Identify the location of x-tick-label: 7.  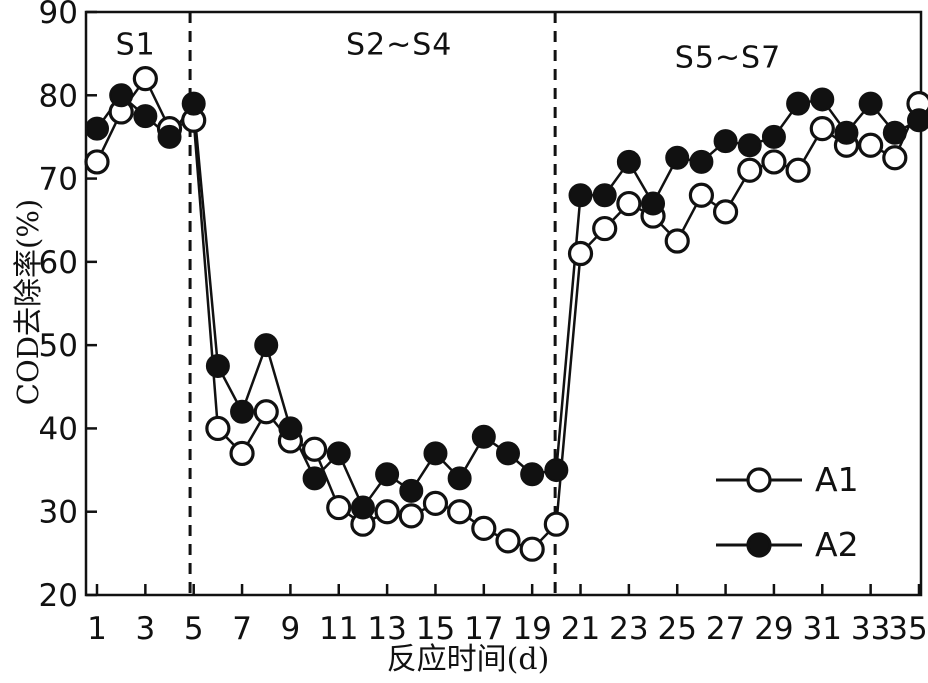
(242, 629).